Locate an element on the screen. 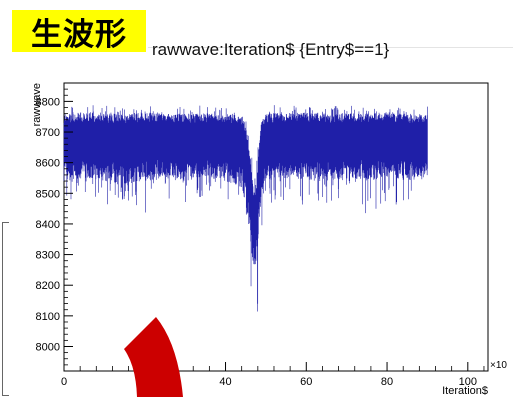 This screenshot has width=513, height=397. x-tick-label: 100 is located at coordinates (468, 382).